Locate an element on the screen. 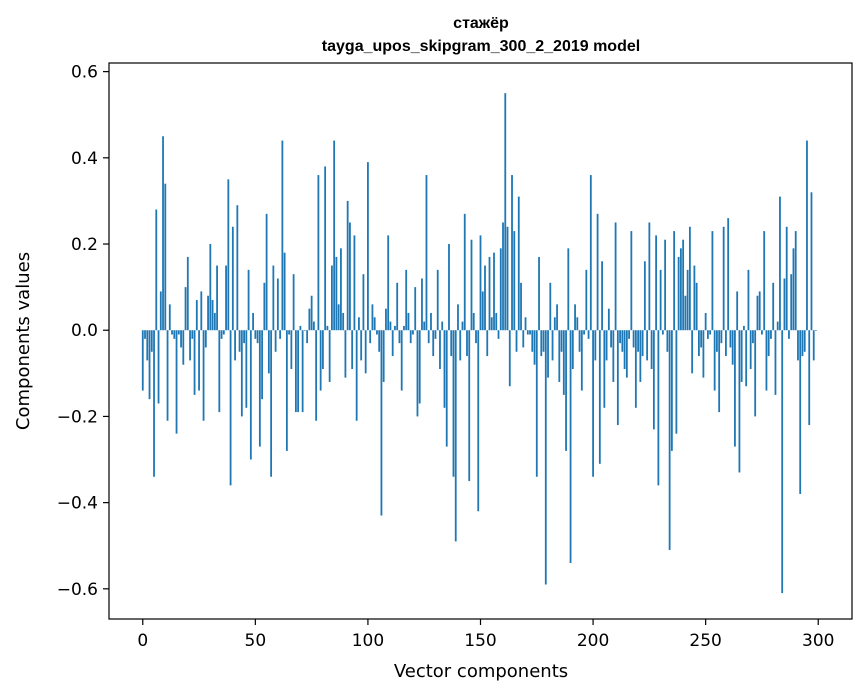 The height and width of the screenshot is (696, 867). chart-title-line1: стажёр is located at coordinates (481, 23).